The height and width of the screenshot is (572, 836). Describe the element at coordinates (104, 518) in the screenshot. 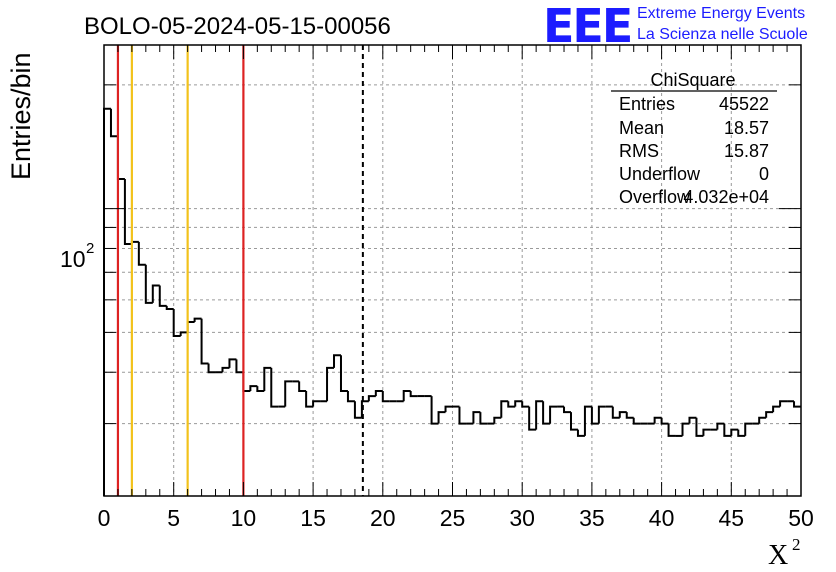

I see `x-tick-label: 0` at that location.